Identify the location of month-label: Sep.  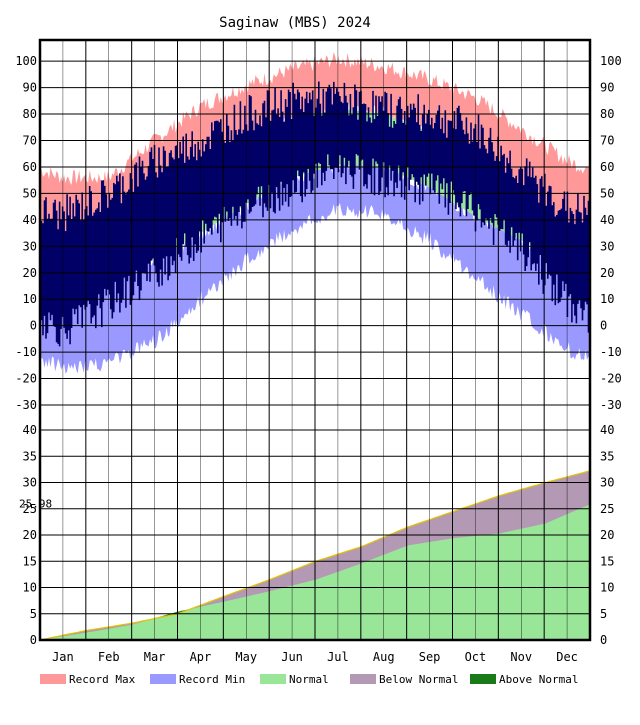
(430, 657).